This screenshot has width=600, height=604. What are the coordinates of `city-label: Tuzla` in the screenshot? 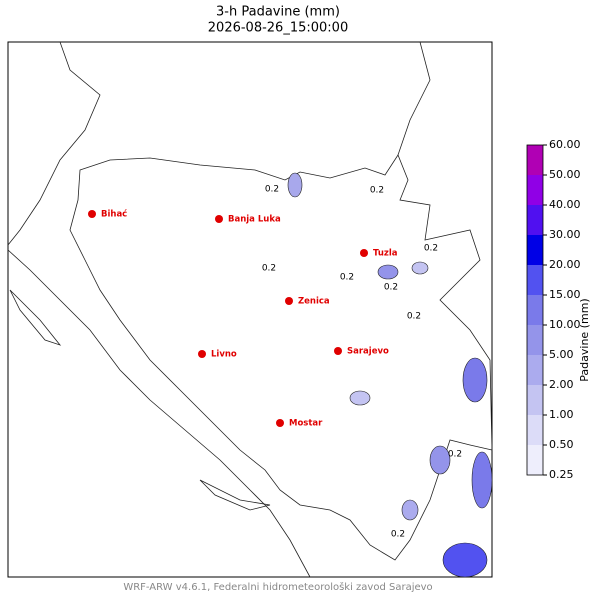 It's located at (385, 254).